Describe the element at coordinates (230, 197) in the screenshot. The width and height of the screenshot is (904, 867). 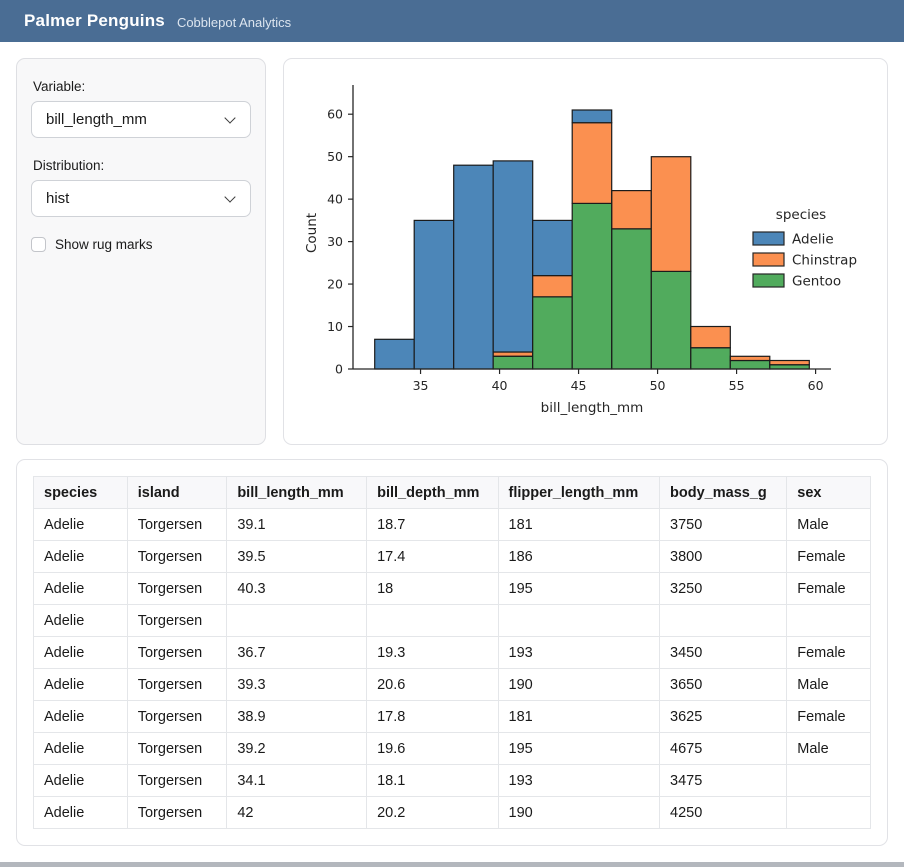
I see `chevron-down-icon` at that location.